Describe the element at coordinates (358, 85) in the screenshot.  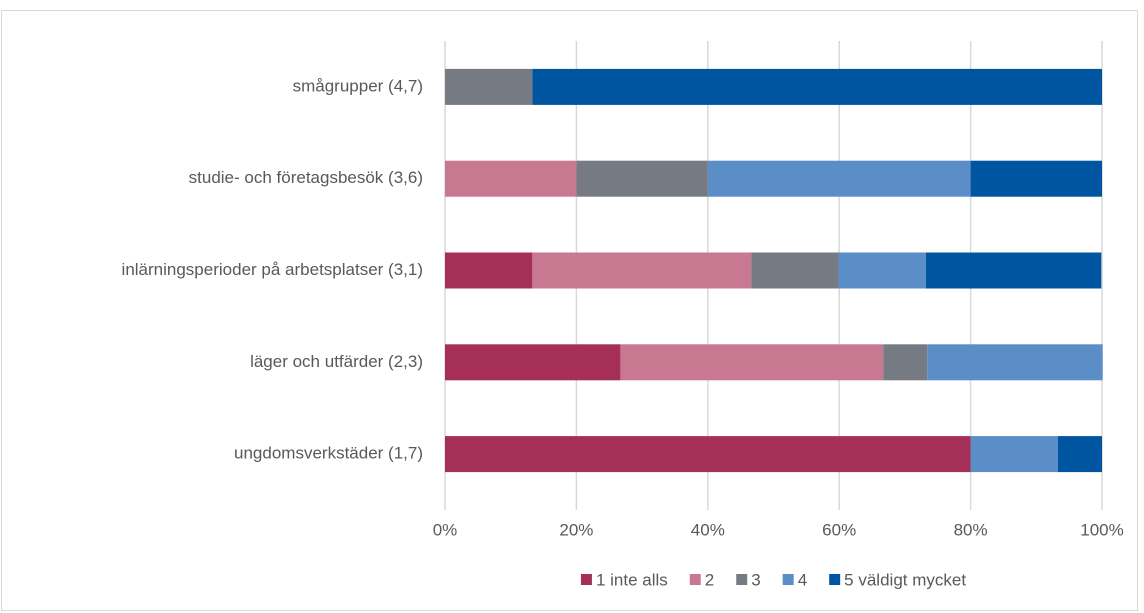
I see `y-tick-label: smågrupper (4,7)` at that location.